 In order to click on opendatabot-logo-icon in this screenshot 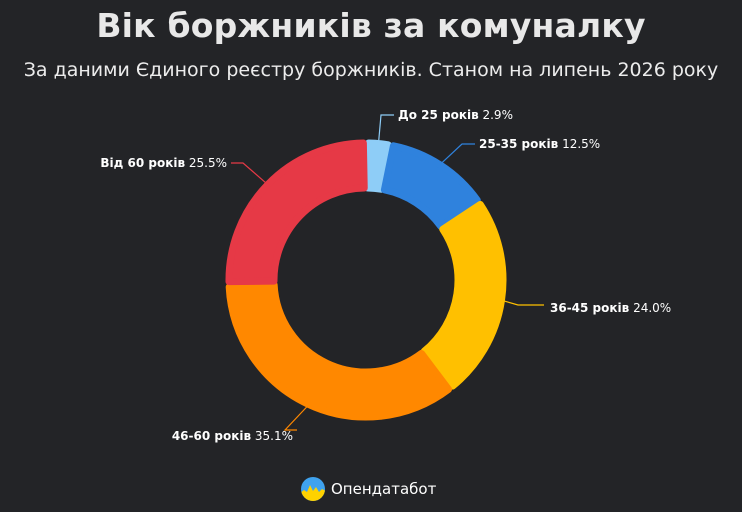, I will do `click(313, 489)`.